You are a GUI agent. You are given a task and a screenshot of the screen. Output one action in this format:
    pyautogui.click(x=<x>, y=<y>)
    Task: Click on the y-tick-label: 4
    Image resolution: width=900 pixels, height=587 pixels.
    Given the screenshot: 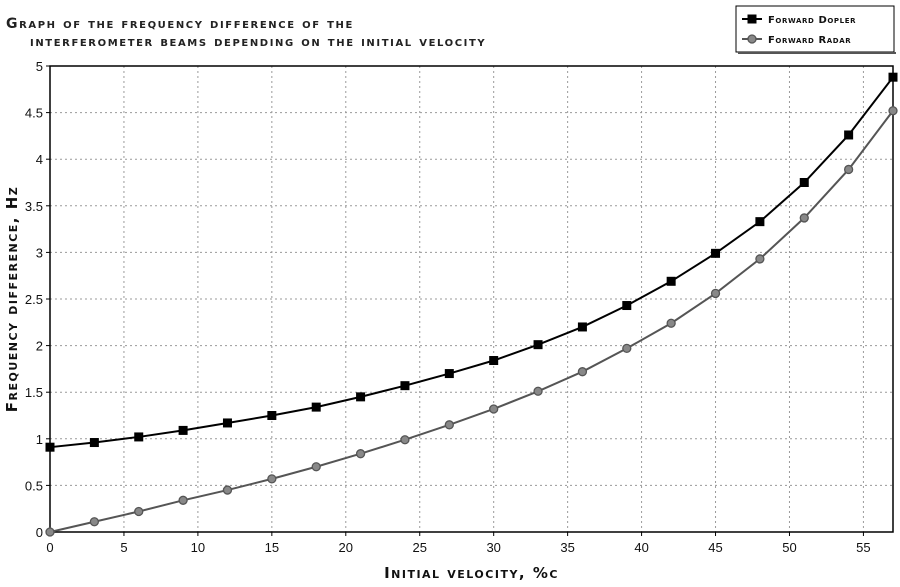 What is the action you would take?
    pyautogui.click(x=39, y=159)
    